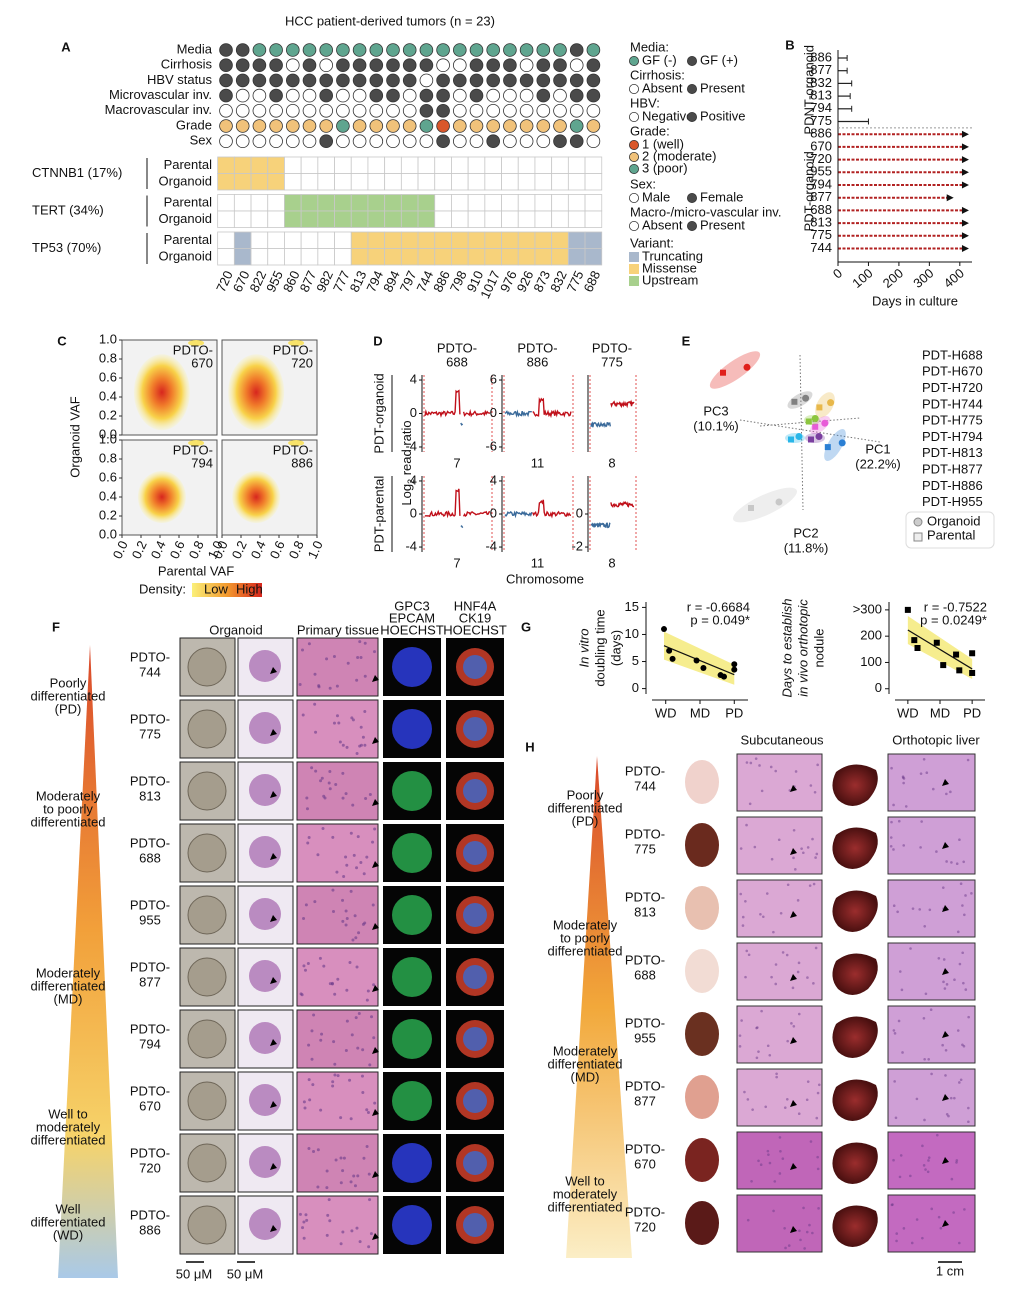 This screenshot has height=1293, width=1017. Describe the element at coordinates (632, 633) in the screenshot. I see `y-tick-label: 10` at that location.